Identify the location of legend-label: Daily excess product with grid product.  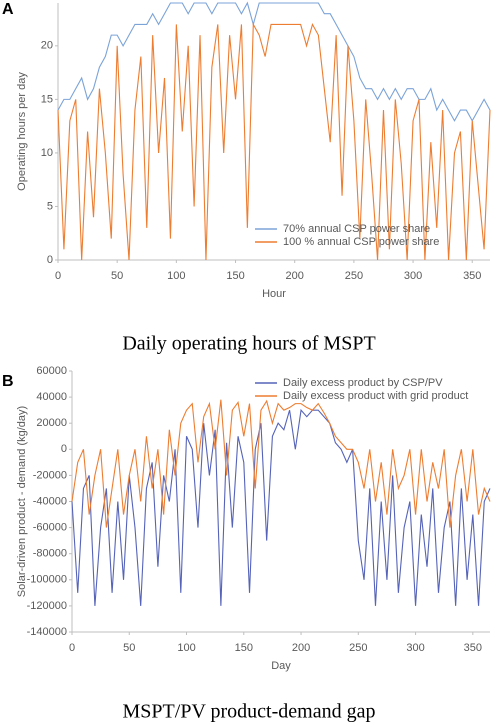
(375, 396).